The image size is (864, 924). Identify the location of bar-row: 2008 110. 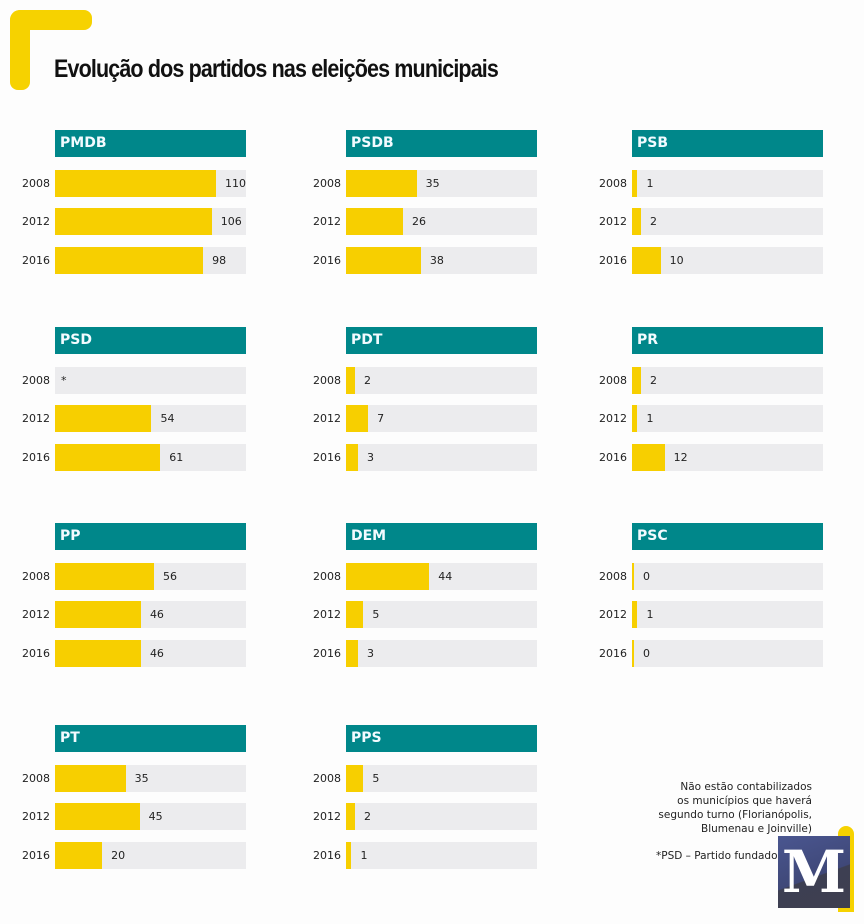
(134, 183).